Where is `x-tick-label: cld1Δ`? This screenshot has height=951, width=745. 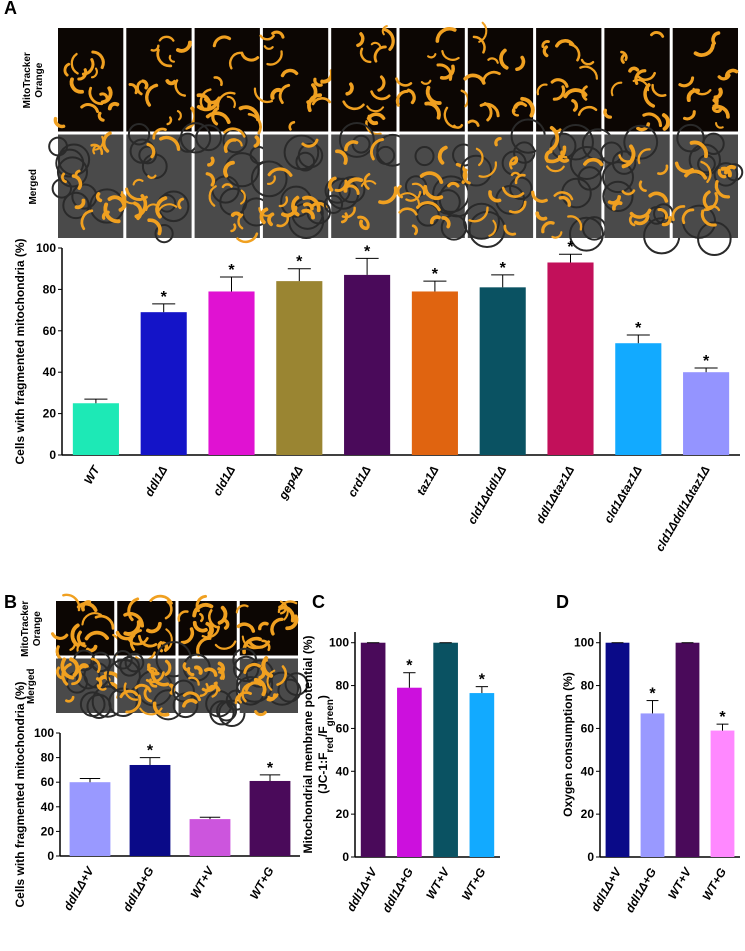 x-tick-label: cld1Δ is located at coordinates (224, 481).